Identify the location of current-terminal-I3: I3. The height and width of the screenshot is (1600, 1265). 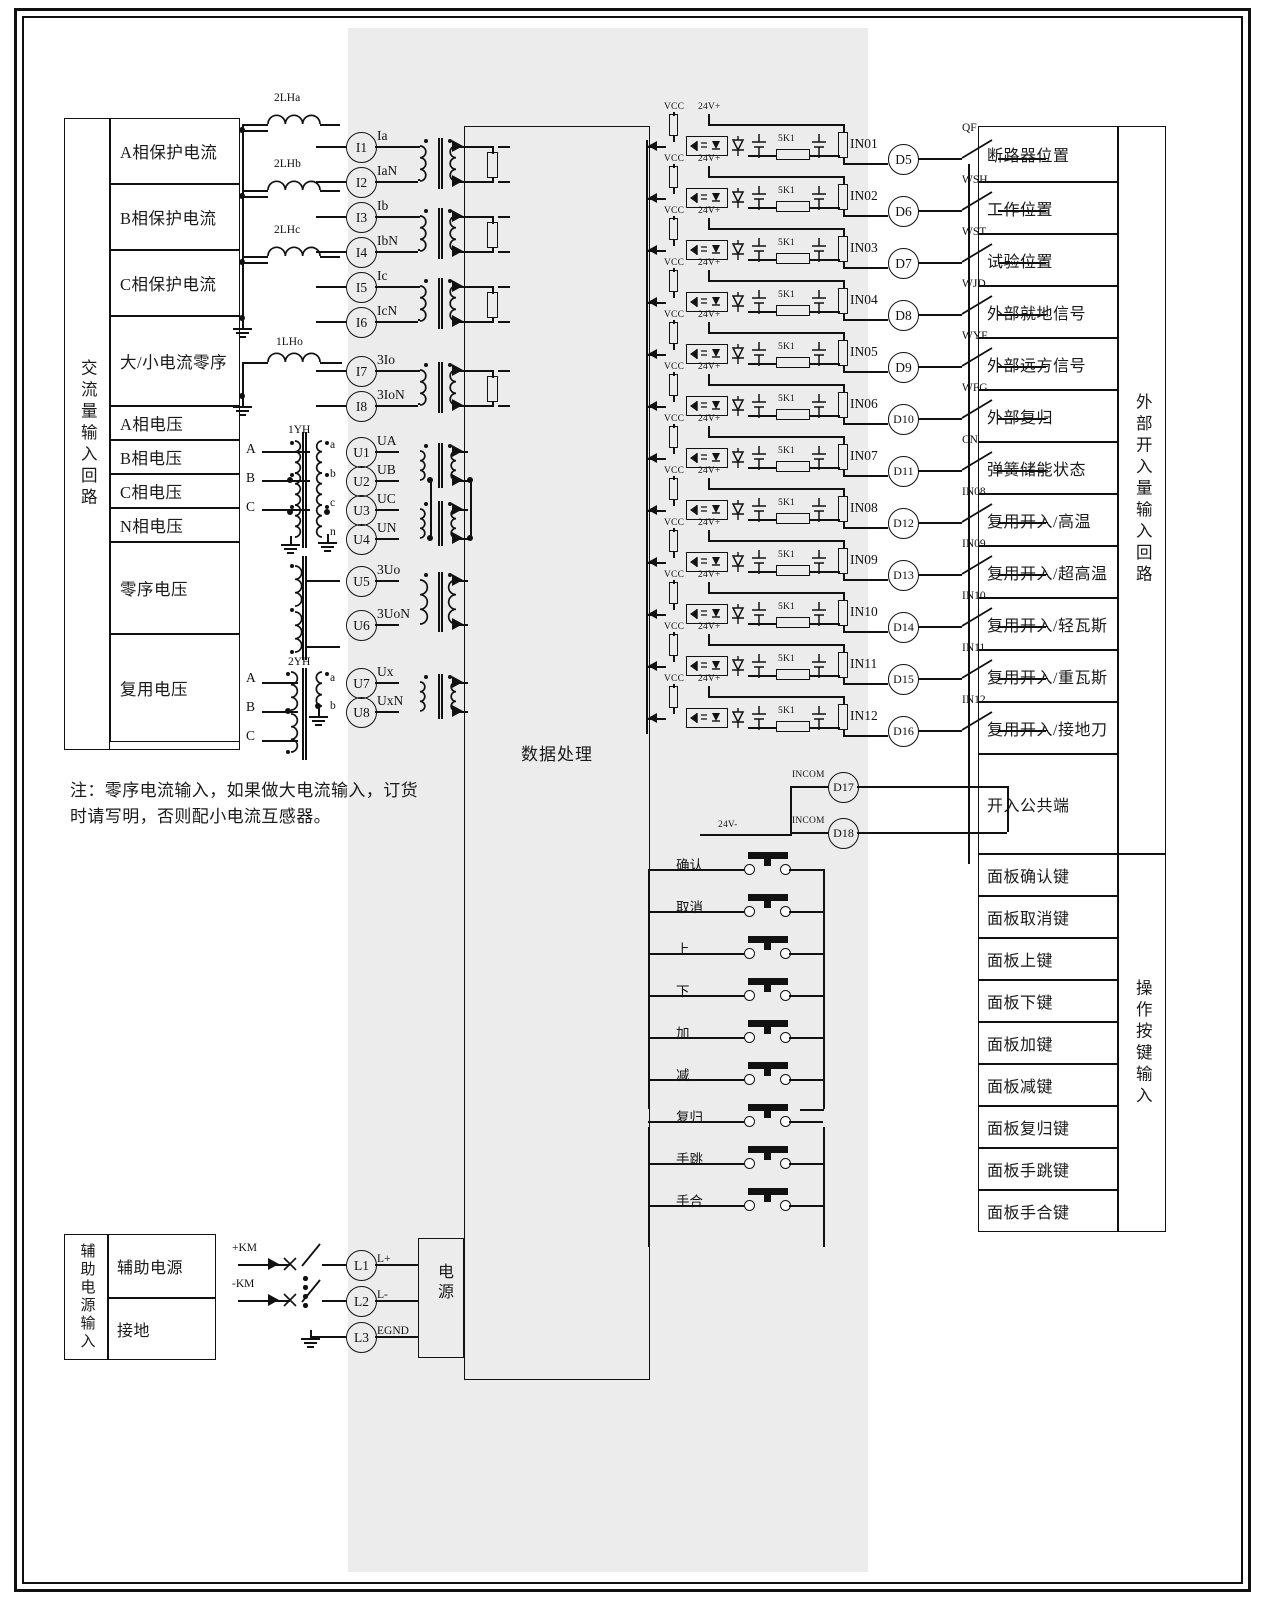
(361, 217).